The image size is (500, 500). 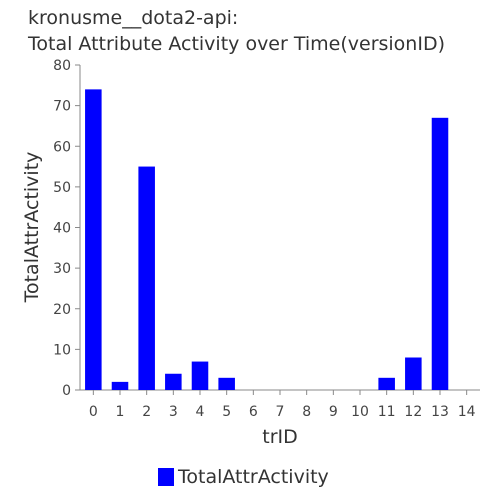 I want to click on x-tick-label: 14, so click(x=467, y=412).